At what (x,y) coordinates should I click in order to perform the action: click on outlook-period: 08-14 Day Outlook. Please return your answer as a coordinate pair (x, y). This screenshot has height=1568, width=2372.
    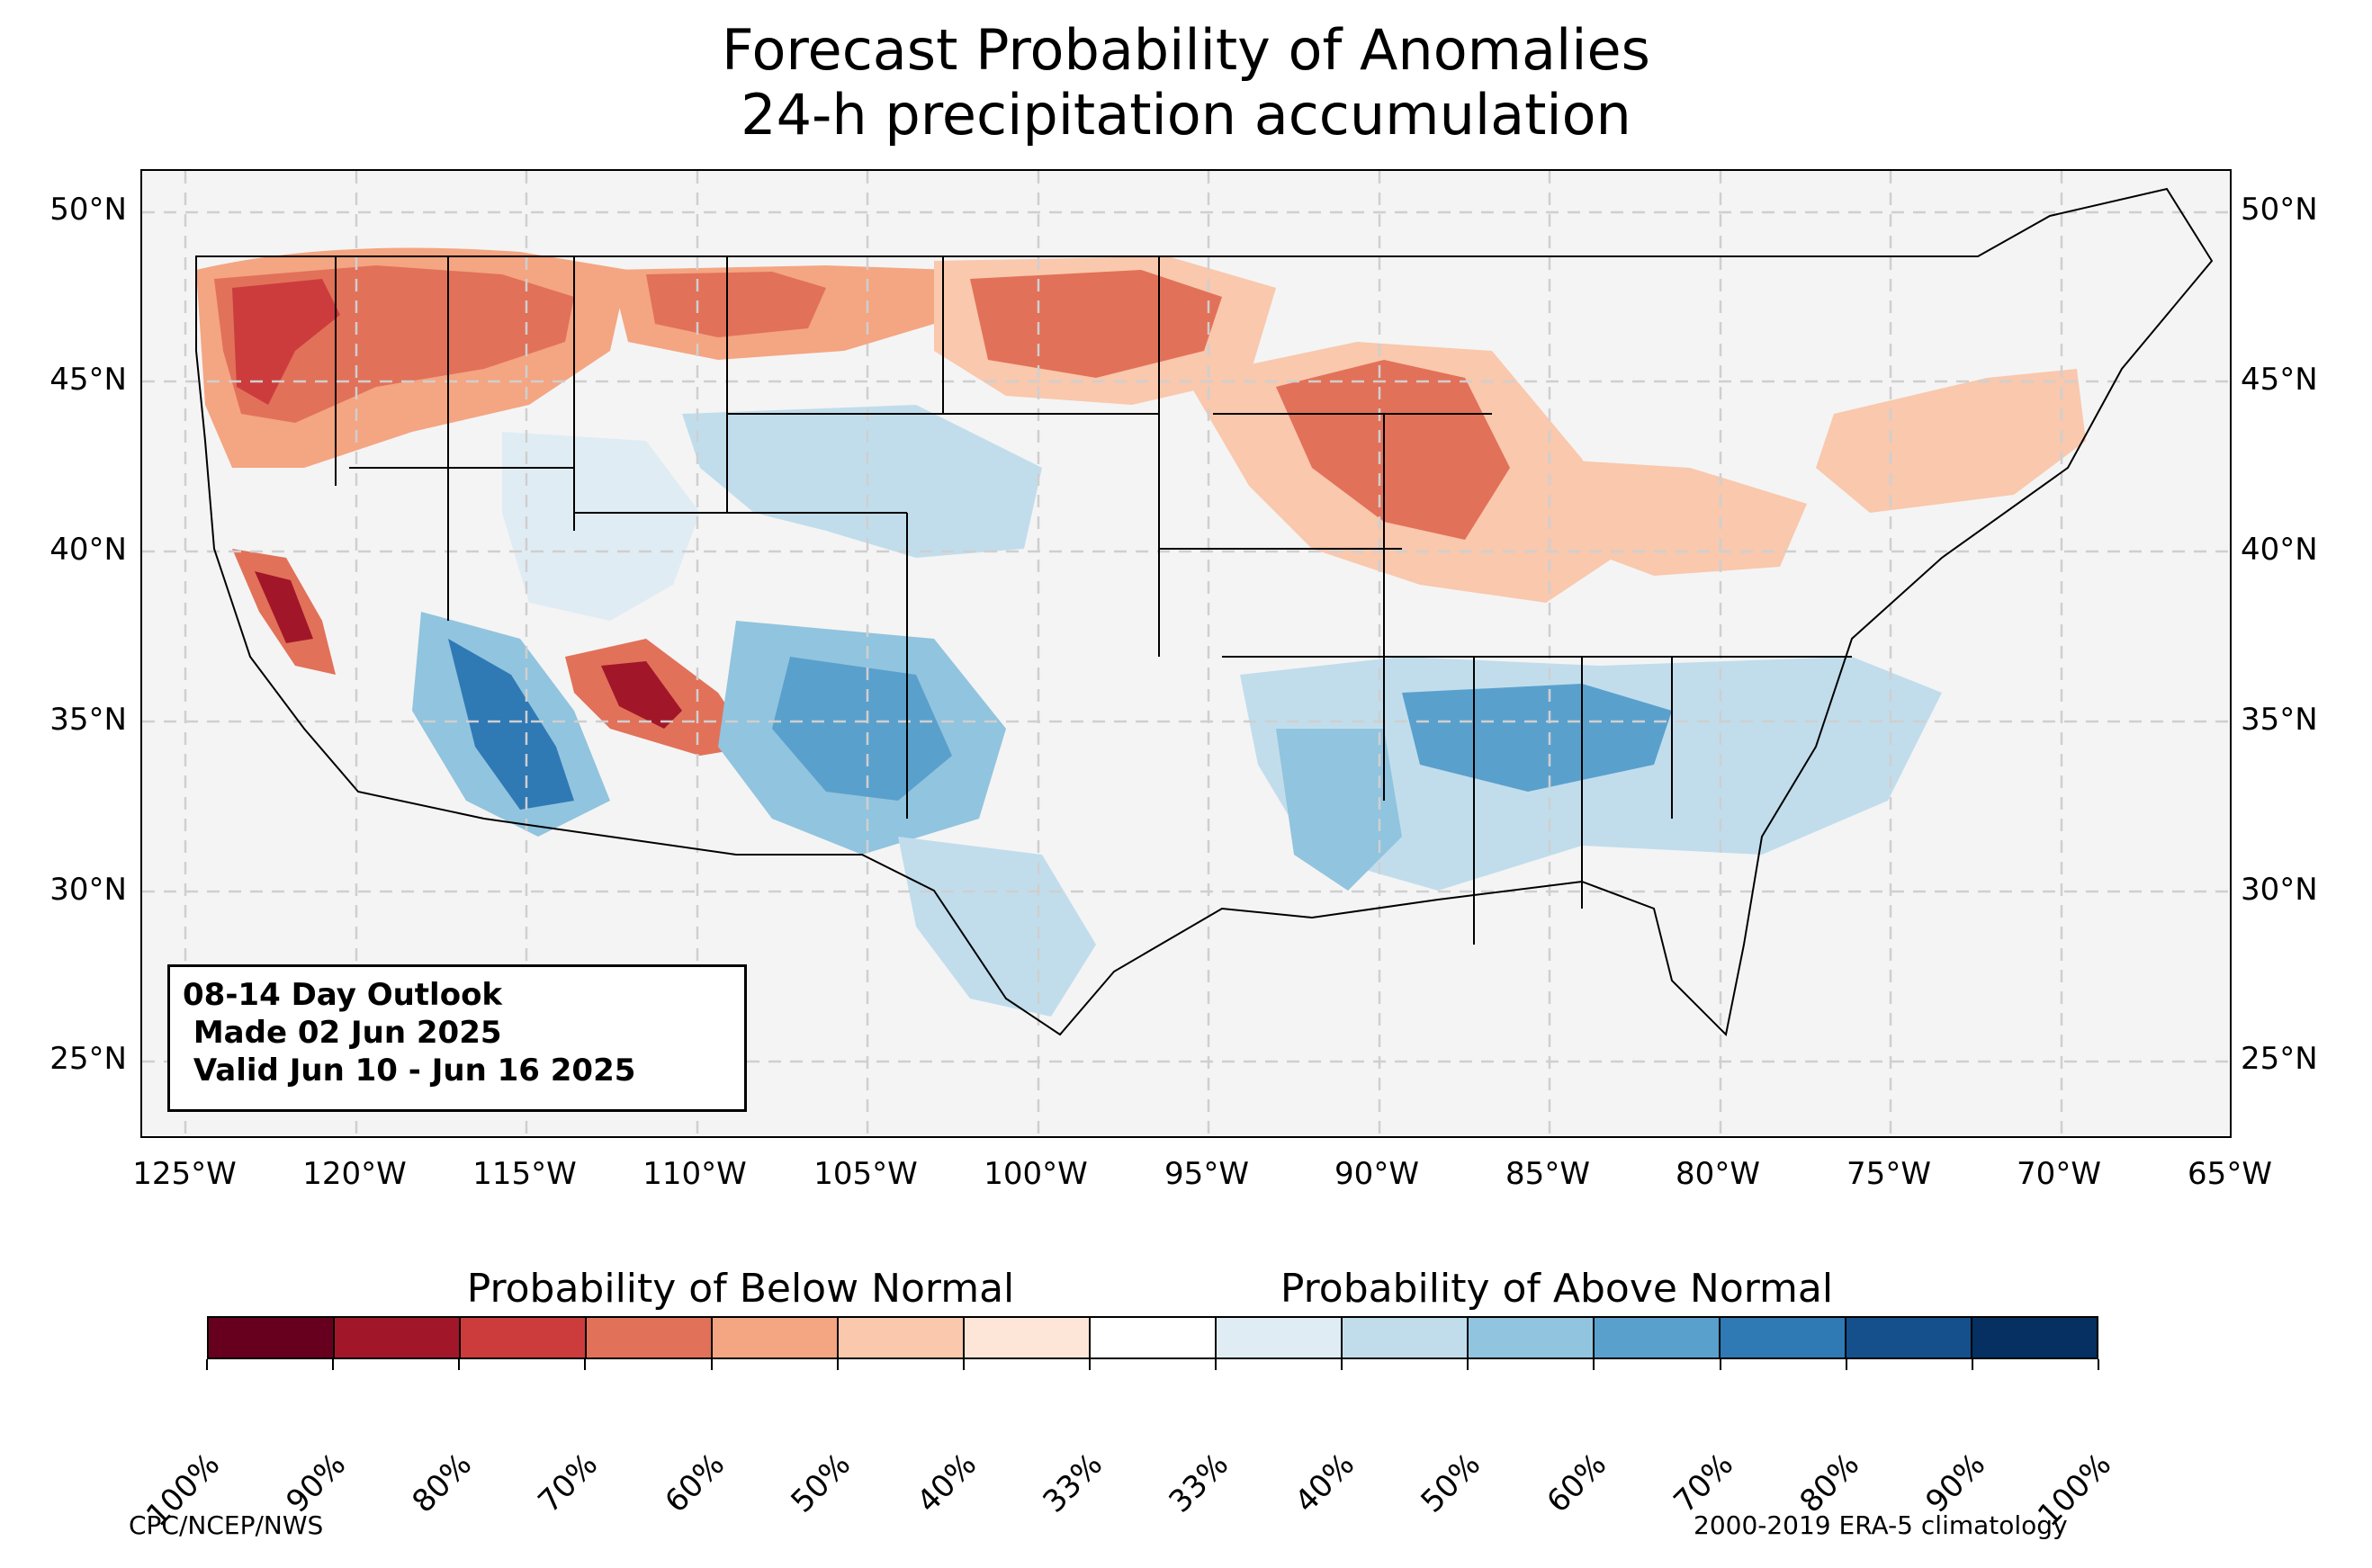
    Looking at the image, I should click on (343, 995).